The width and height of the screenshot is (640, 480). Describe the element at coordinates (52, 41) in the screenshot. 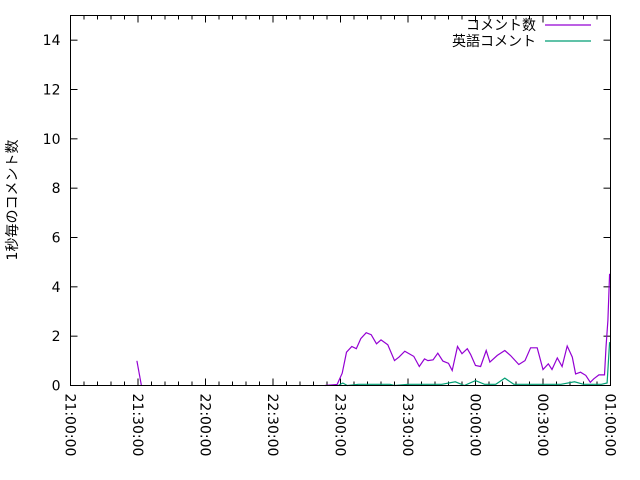

I see `y-tick-label: 14` at that location.